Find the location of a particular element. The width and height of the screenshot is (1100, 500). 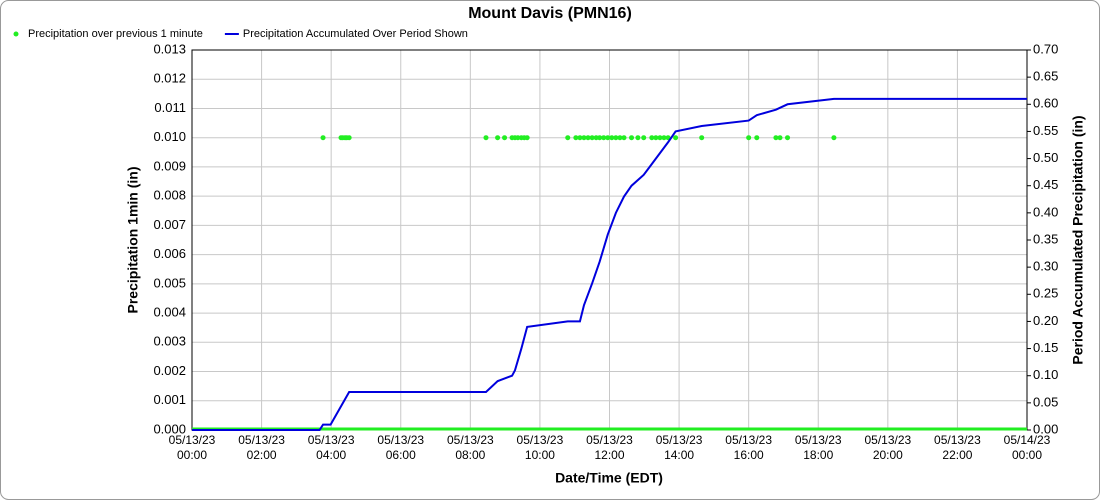

y-tick-label: 0.001 is located at coordinates (169, 399).